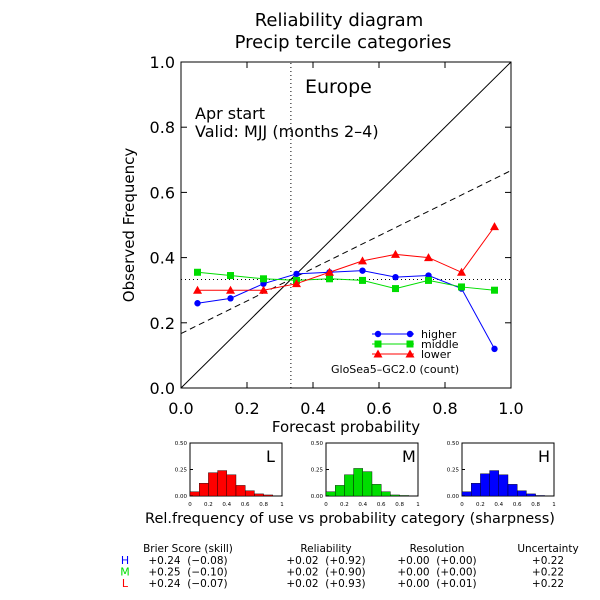 The image size is (600, 600). I want to click on sharpness-panel-H: 0.00 0.25 0.50 0 0.2 0.4 0.6 0.8 1 H, so click(501, 474).